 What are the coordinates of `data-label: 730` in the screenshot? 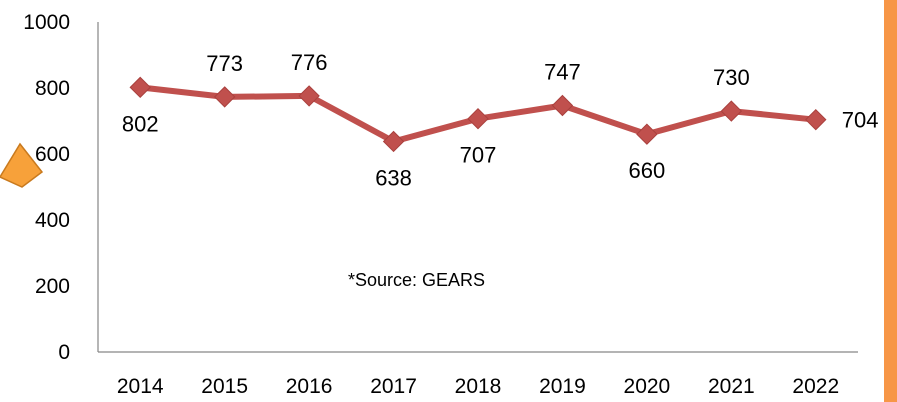 It's located at (731, 77).